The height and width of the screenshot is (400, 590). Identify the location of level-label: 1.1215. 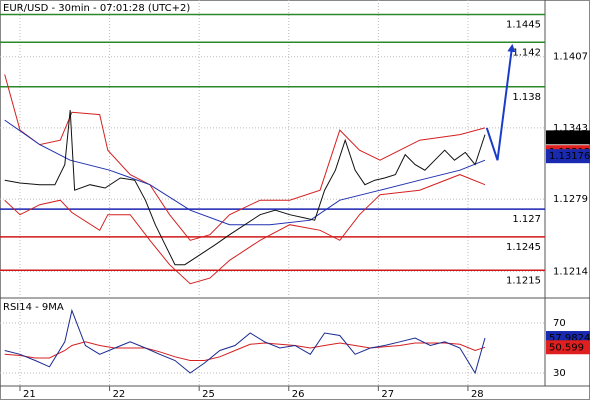
(523, 280).